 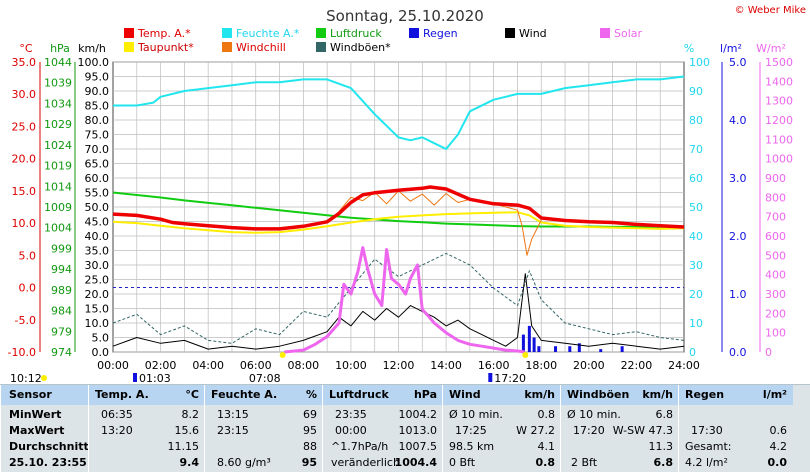 What do you see at coordinates (97, 91) in the screenshot?
I see `wind-tick: 90.0` at bounding box center [97, 91].